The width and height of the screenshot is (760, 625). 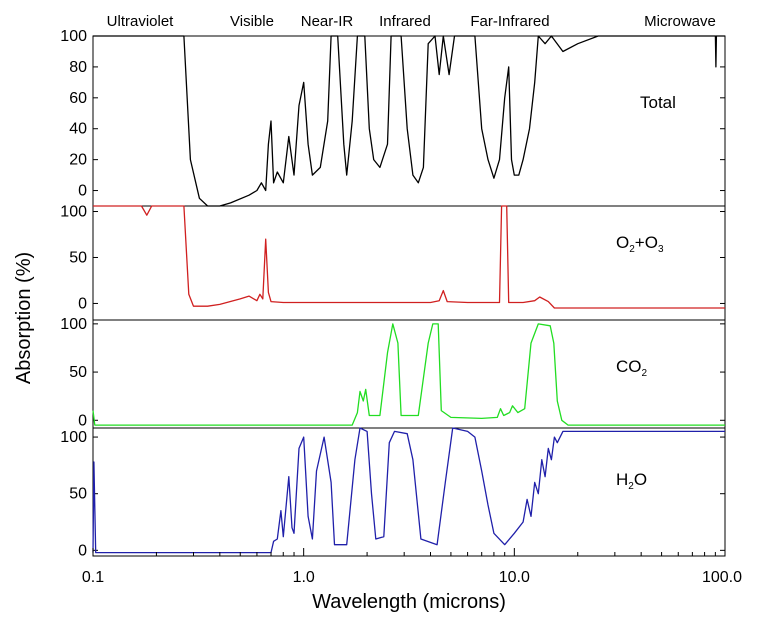 What do you see at coordinates (24, 318) in the screenshot?
I see `y-axis-label: Absorption (%)` at bounding box center [24, 318].